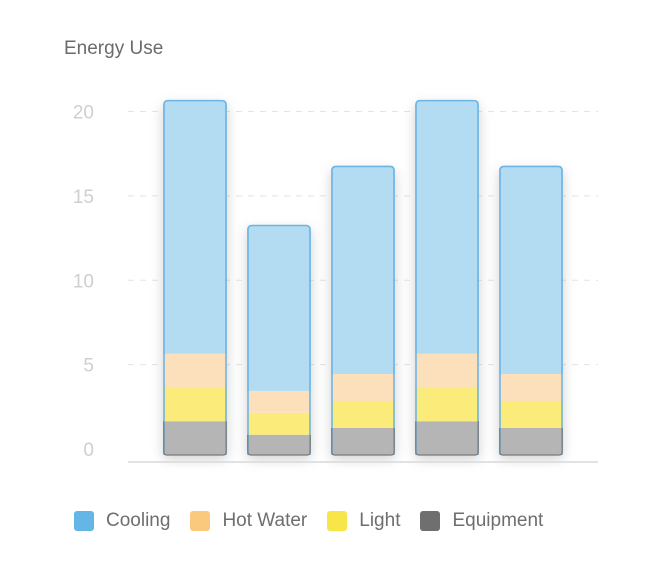  I want to click on legend-label: Hot Water, so click(265, 520).